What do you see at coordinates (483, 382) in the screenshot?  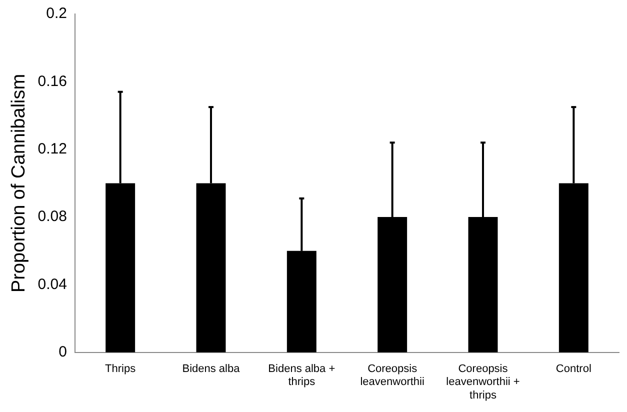 I see `x-tick-label: Coreopsis leavenworthii + thrips` at bounding box center [483, 382].